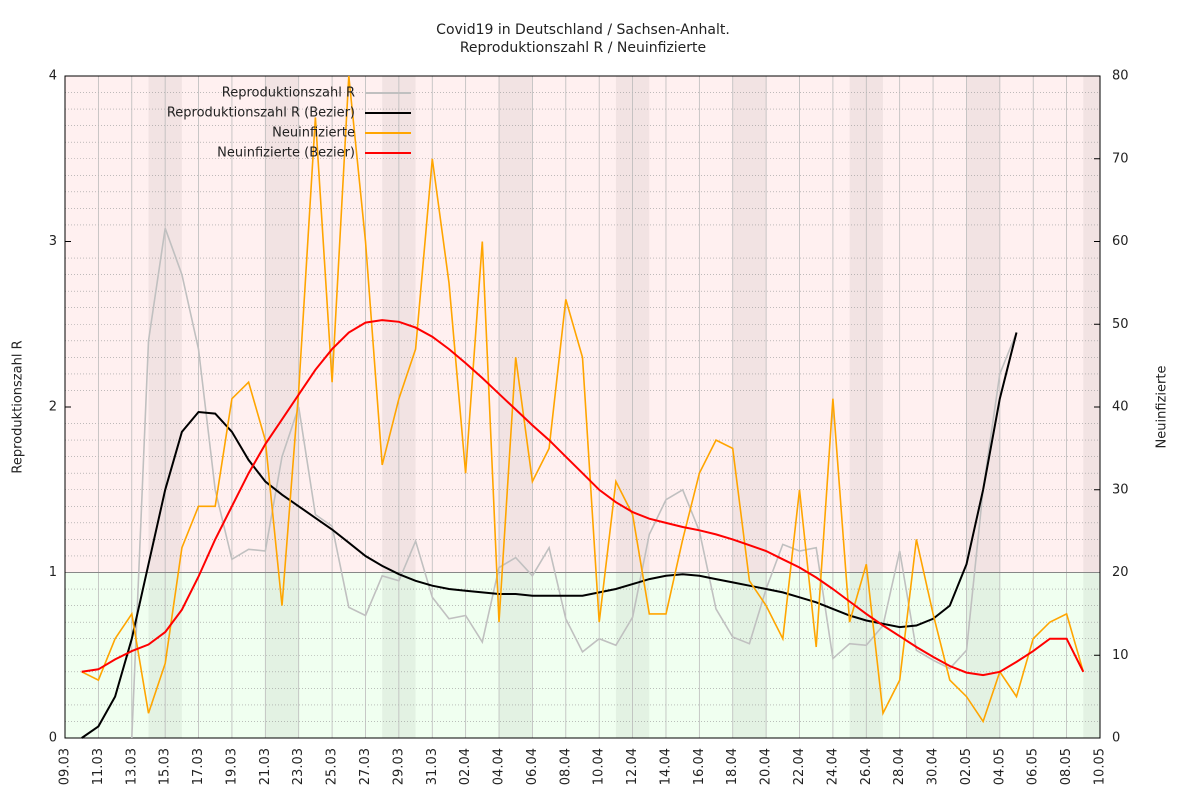 The width and height of the screenshot is (1200, 800). I want to click on y2-tick-label: 30, so click(1120, 489).